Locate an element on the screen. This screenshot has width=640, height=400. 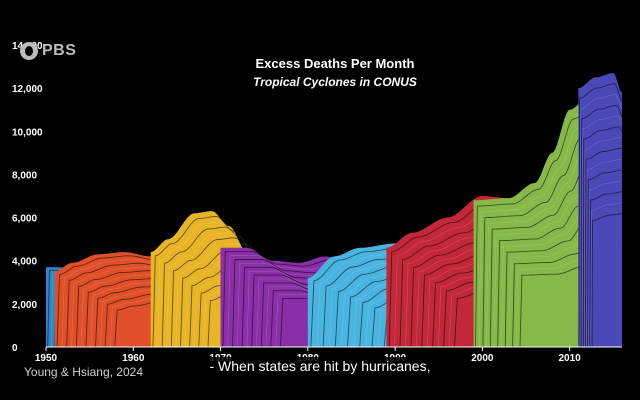
pbs-logo-text: PBS is located at coordinates (59, 50).